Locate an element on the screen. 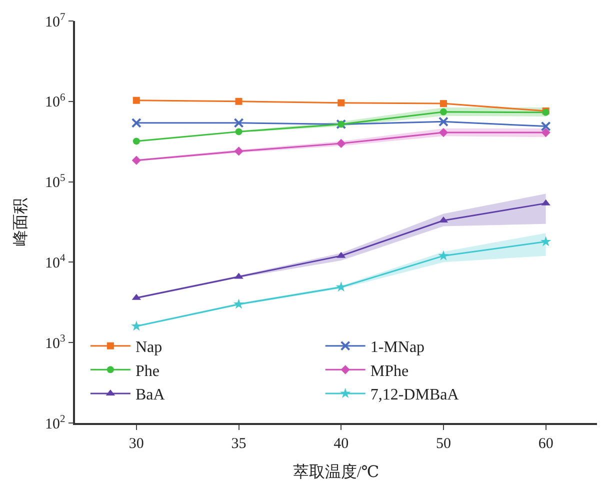 The height and width of the screenshot is (490, 612). y-tick-label: 10$^{2}$ is located at coordinates (55, 423).